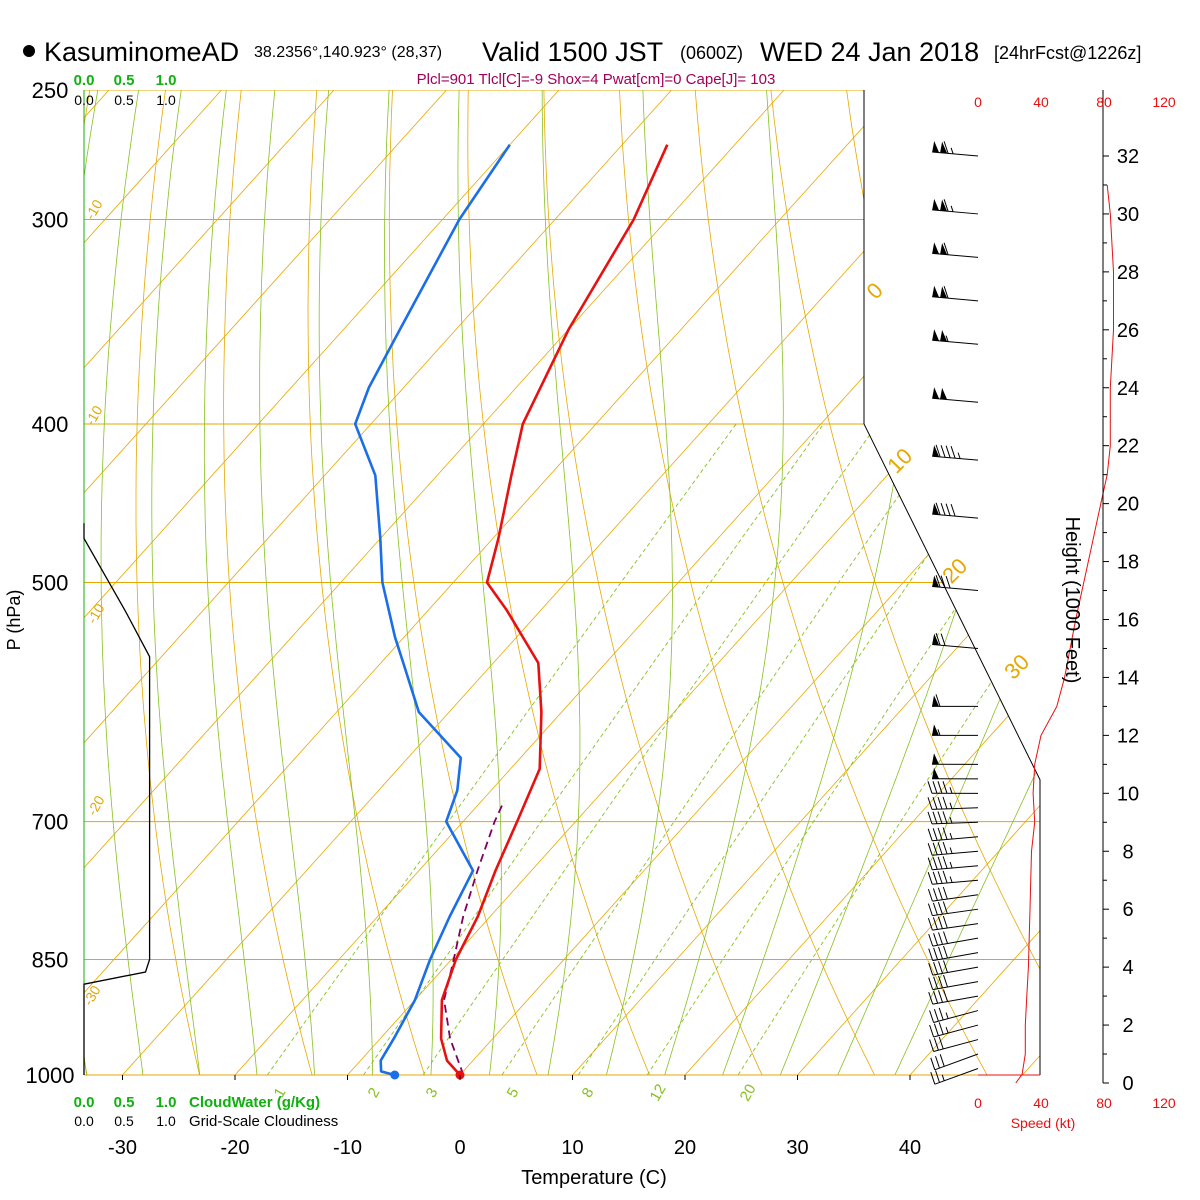 The height and width of the screenshot is (1200, 1200). Describe the element at coordinates (124, 1102) in the screenshot. I see `cloudwater-tick-bottom: 0.5` at that location.